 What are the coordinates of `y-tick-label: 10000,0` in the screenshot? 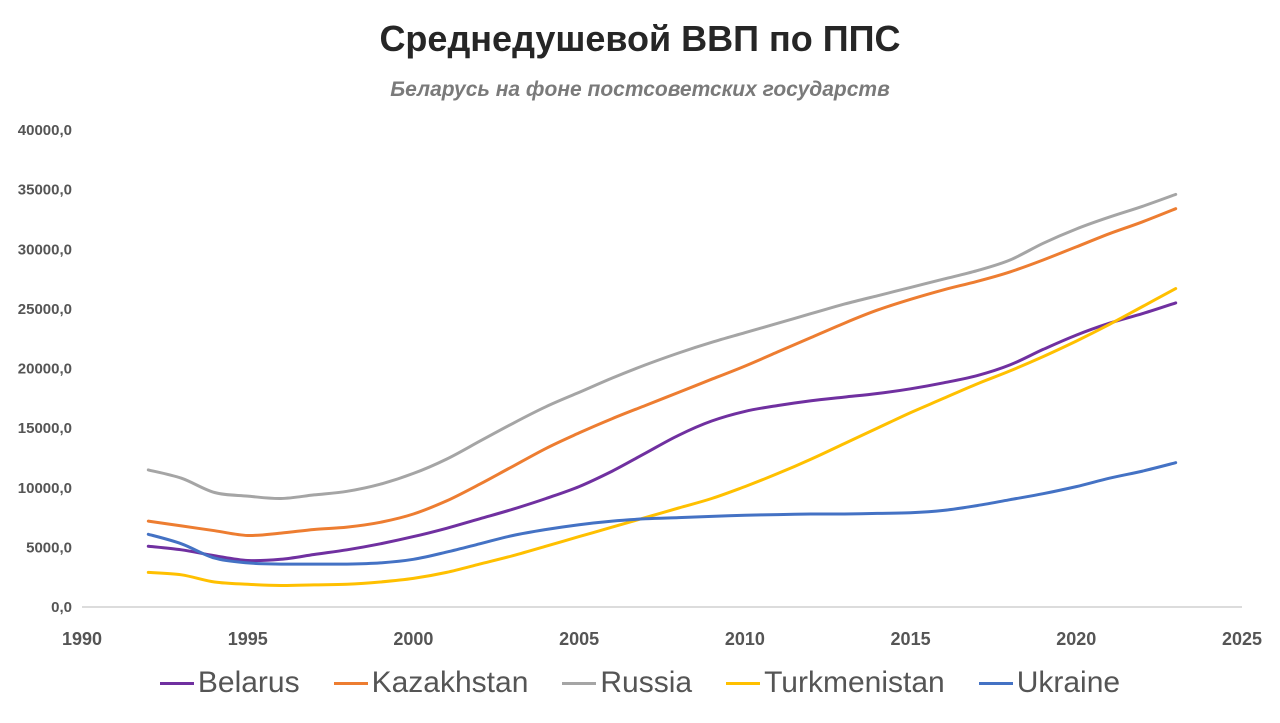 It's located at (45, 488).